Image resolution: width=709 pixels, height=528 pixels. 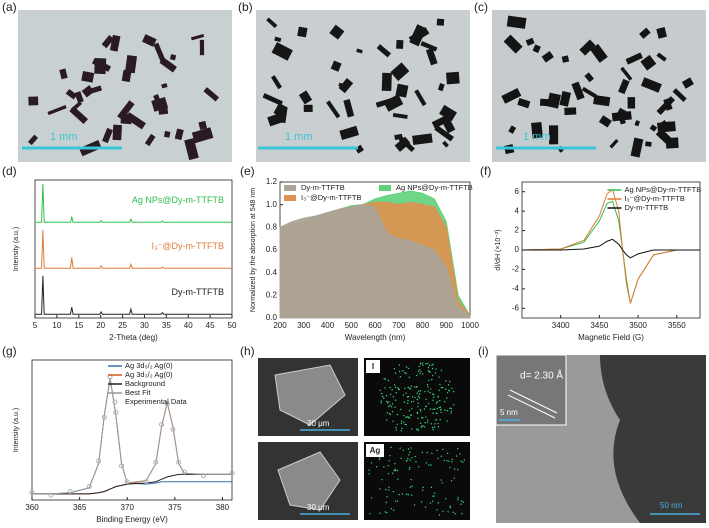 I want to click on y-tick-label: -4, so click(x=516, y=288).